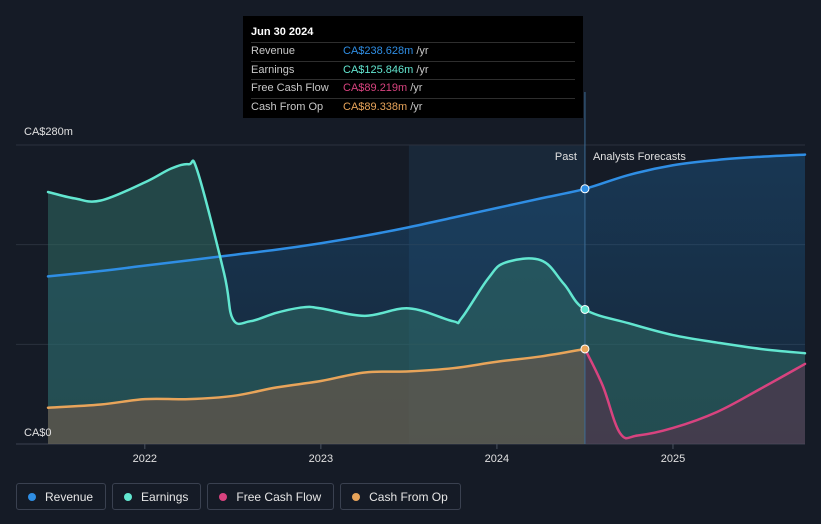 Image resolution: width=821 pixels, height=524 pixels. What do you see at coordinates (69, 496) in the screenshot?
I see `legend-label: Revenue` at bounding box center [69, 496].